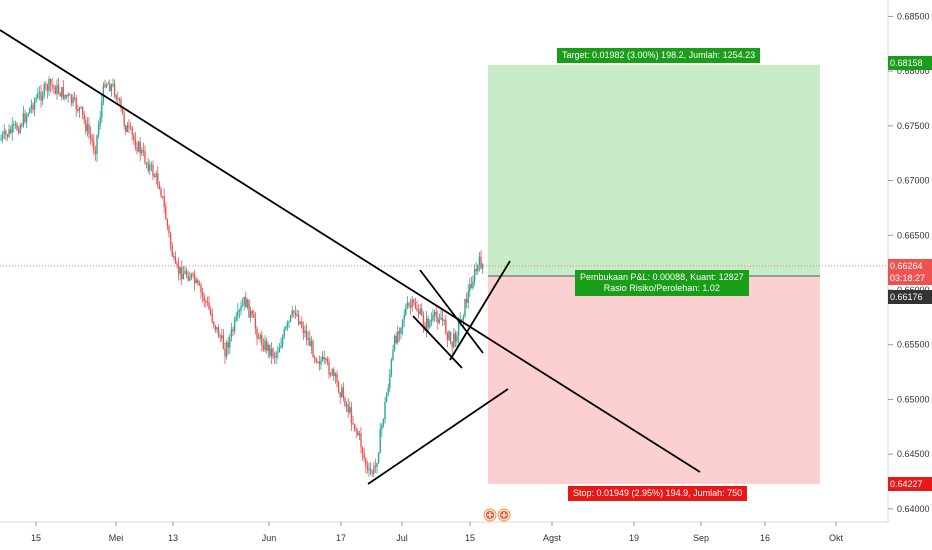 The height and width of the screenshot is (550, 932). I want to click on stop-zone, so click(654, 380).